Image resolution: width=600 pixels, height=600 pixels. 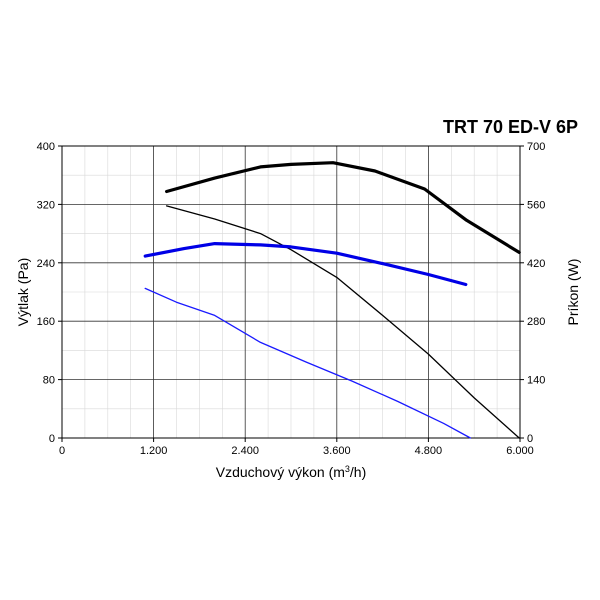 What do you see at coordinates (536, 264) in the screenshot?
I see `y-right-tick-label: 420` at bounding box center [536, 264].